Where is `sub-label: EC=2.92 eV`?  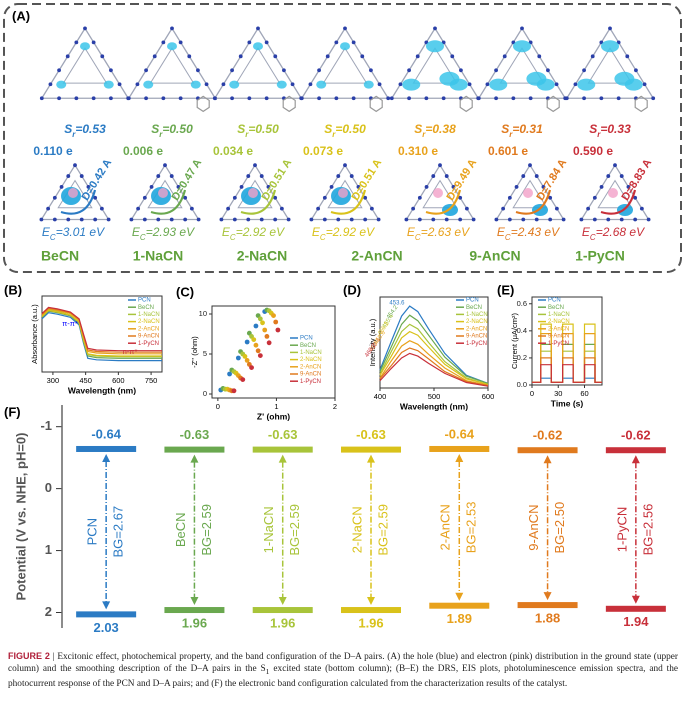
sub-label: EC=2.92 eV is located at coordinates (343, 233).